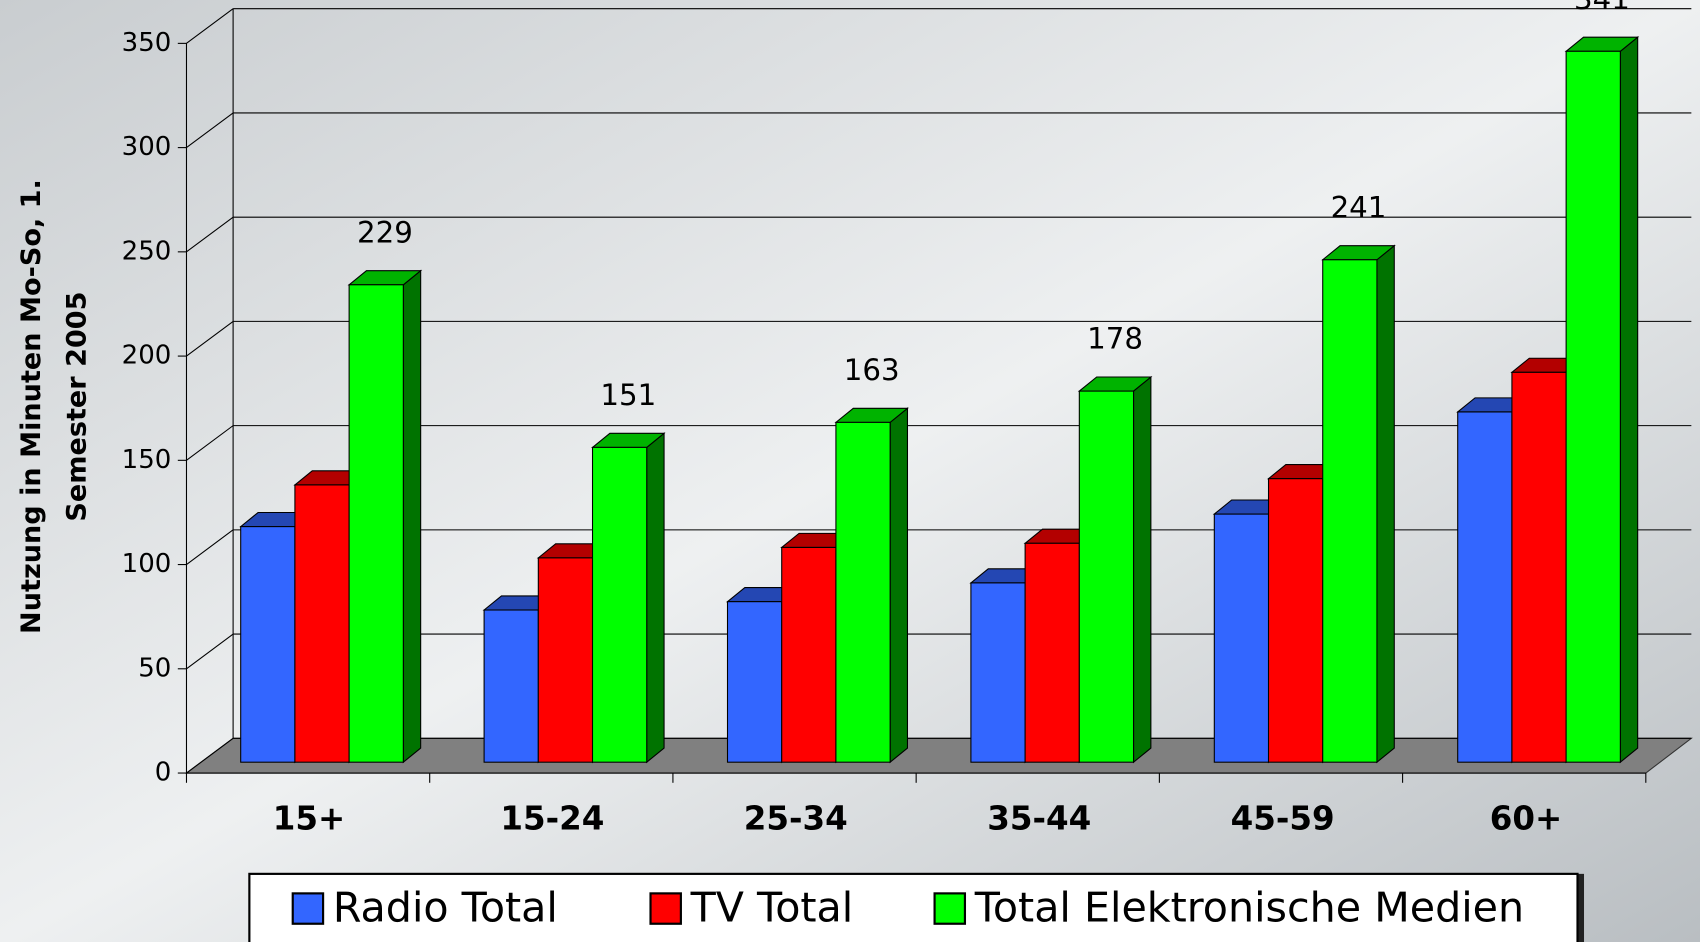 The height and width of the screenshot is (942, 1700). What do you see at coordinates (385, 232) in the screenshot?
I see `data-label: 229` at bounding box center [385, 232].